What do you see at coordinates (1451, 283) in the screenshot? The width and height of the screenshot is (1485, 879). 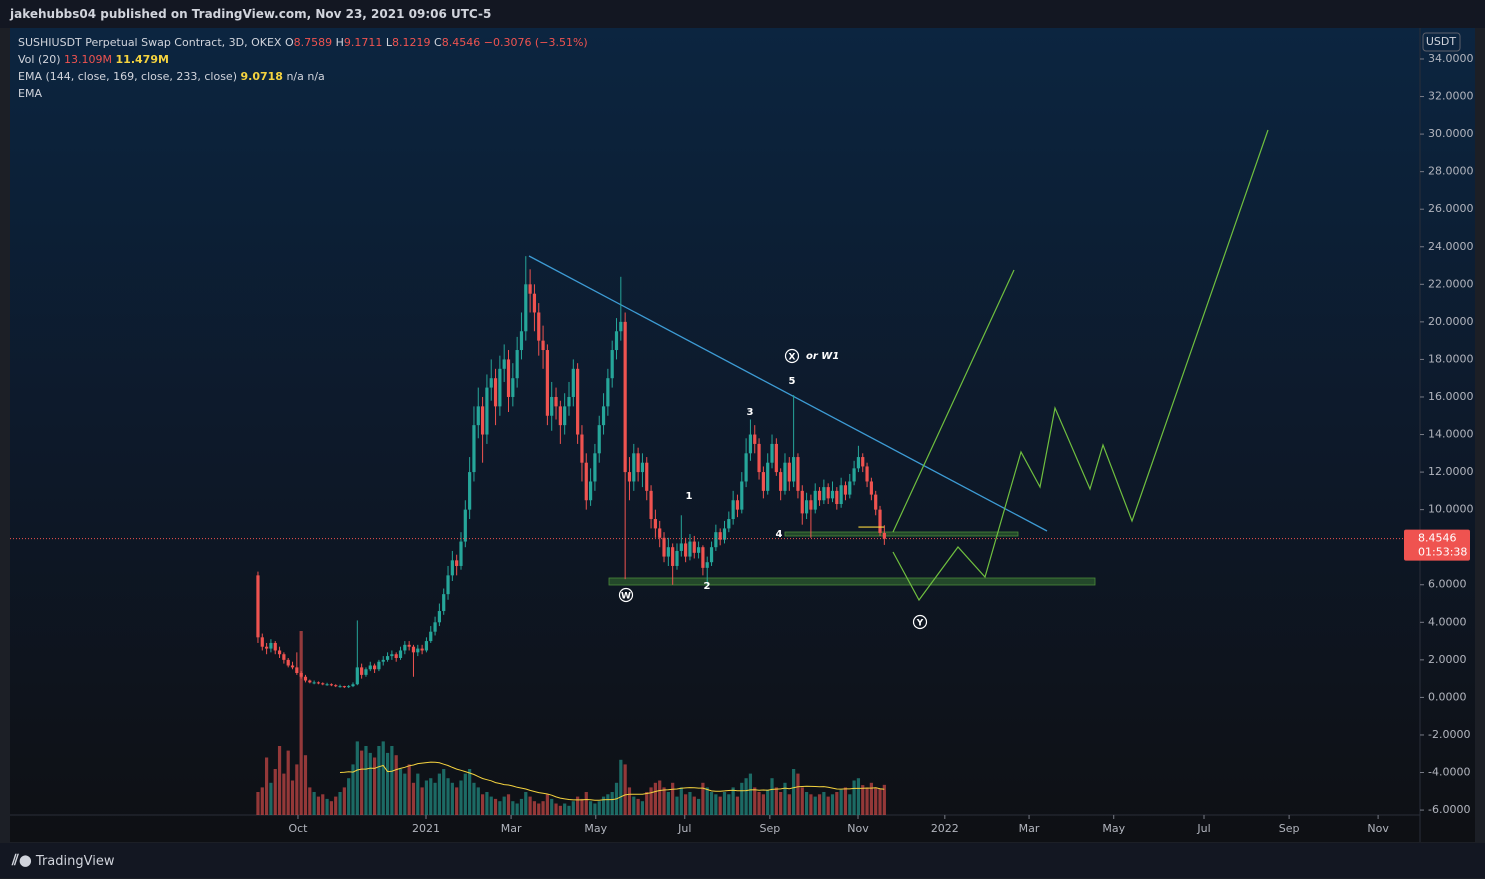 I see `y-tick-label: 22.0000` at bounding box center [1451, 283].